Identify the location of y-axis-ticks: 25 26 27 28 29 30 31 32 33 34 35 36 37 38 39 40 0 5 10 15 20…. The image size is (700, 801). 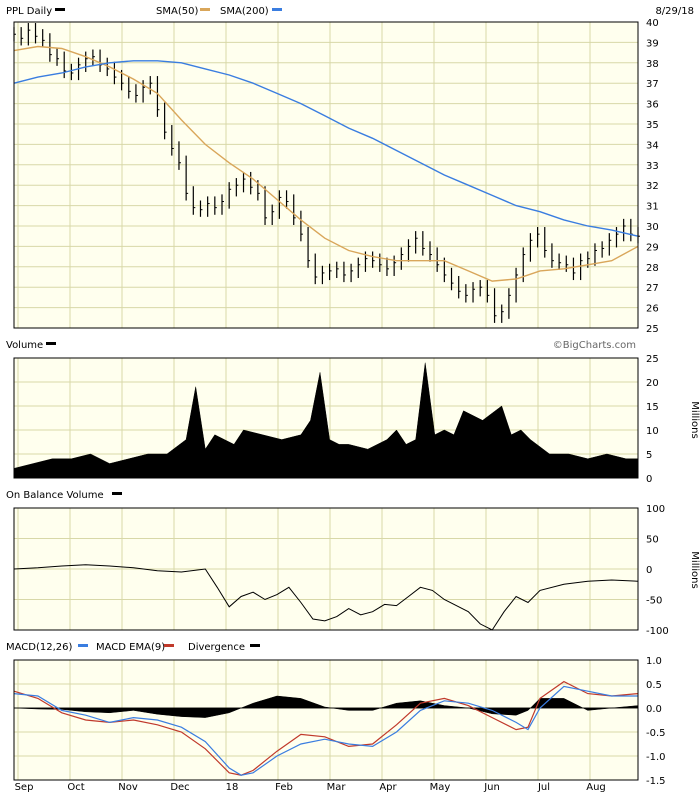
(657, 402).